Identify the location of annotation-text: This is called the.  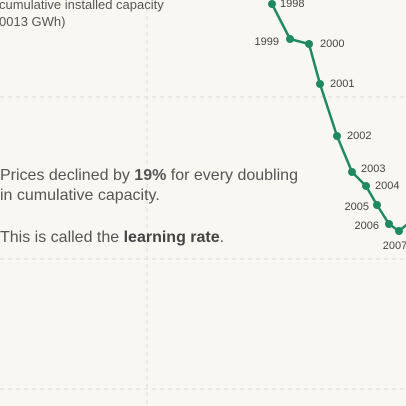
(62, 237).